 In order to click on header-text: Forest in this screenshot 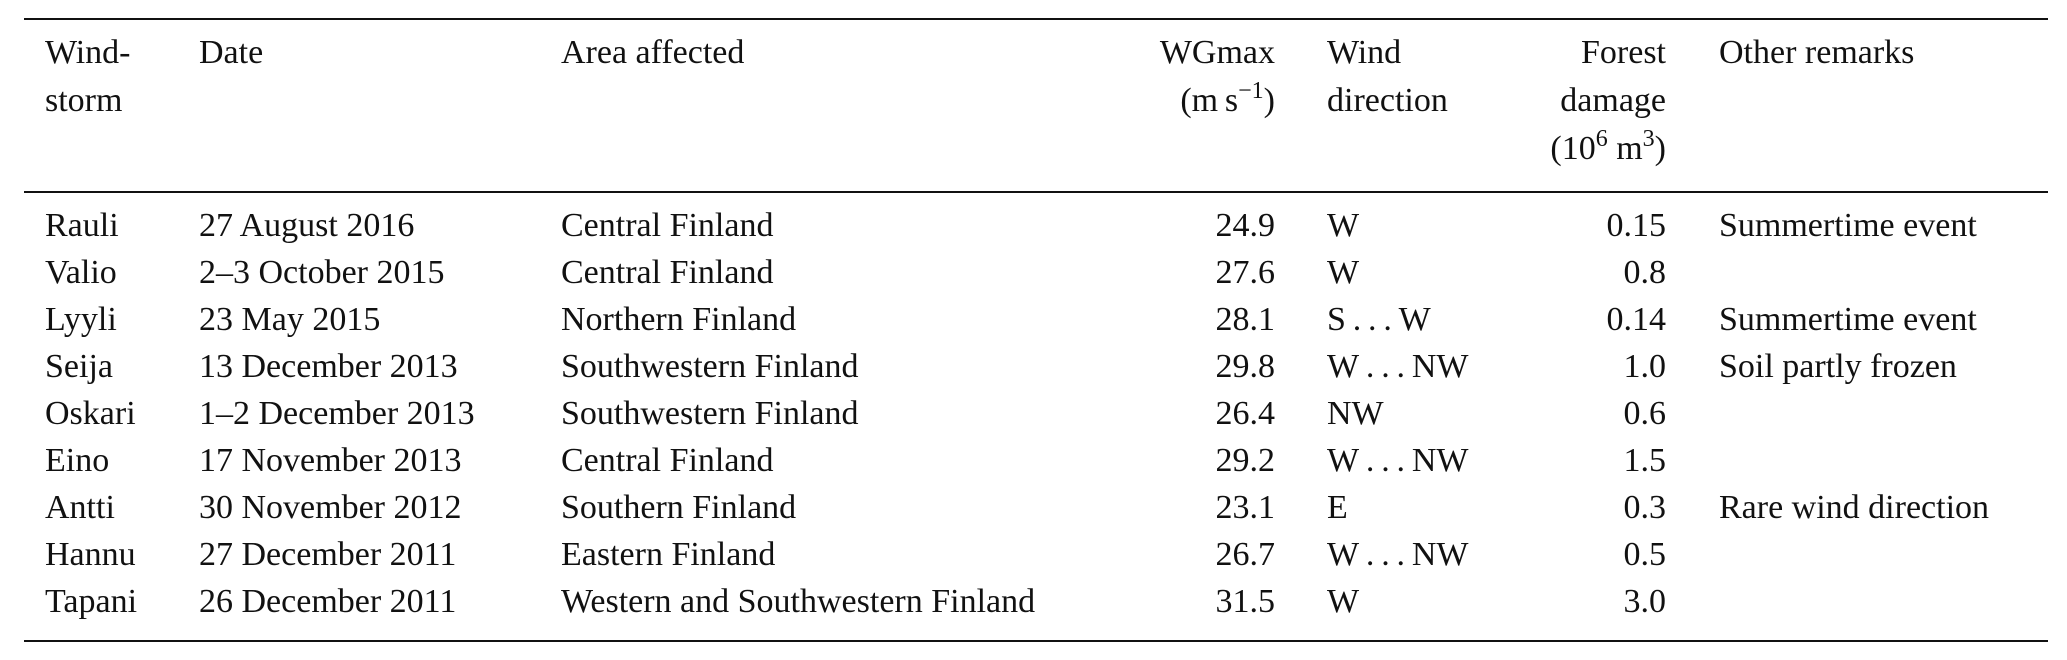, I will do `click(1623, 52)`.